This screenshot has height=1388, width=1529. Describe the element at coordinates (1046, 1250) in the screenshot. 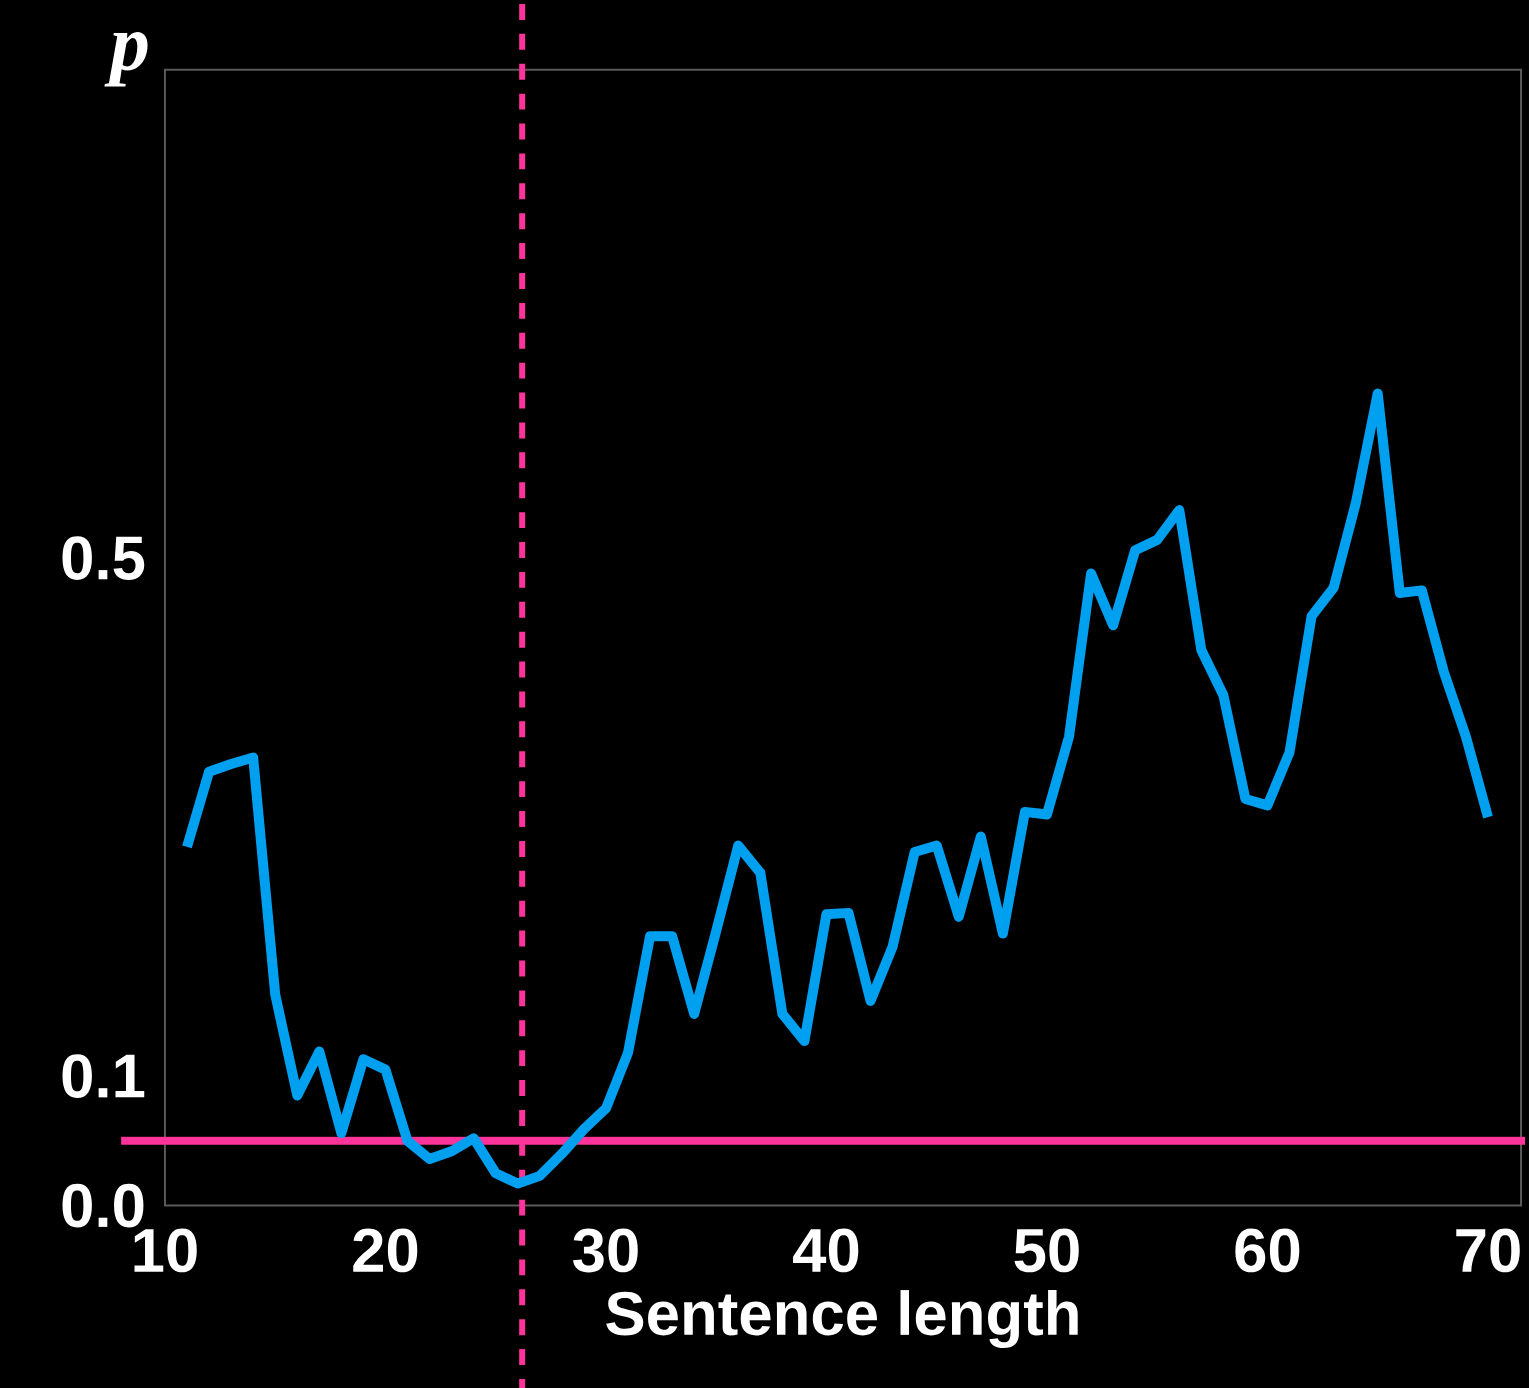

I see `x-tick-label: 50` at that location.